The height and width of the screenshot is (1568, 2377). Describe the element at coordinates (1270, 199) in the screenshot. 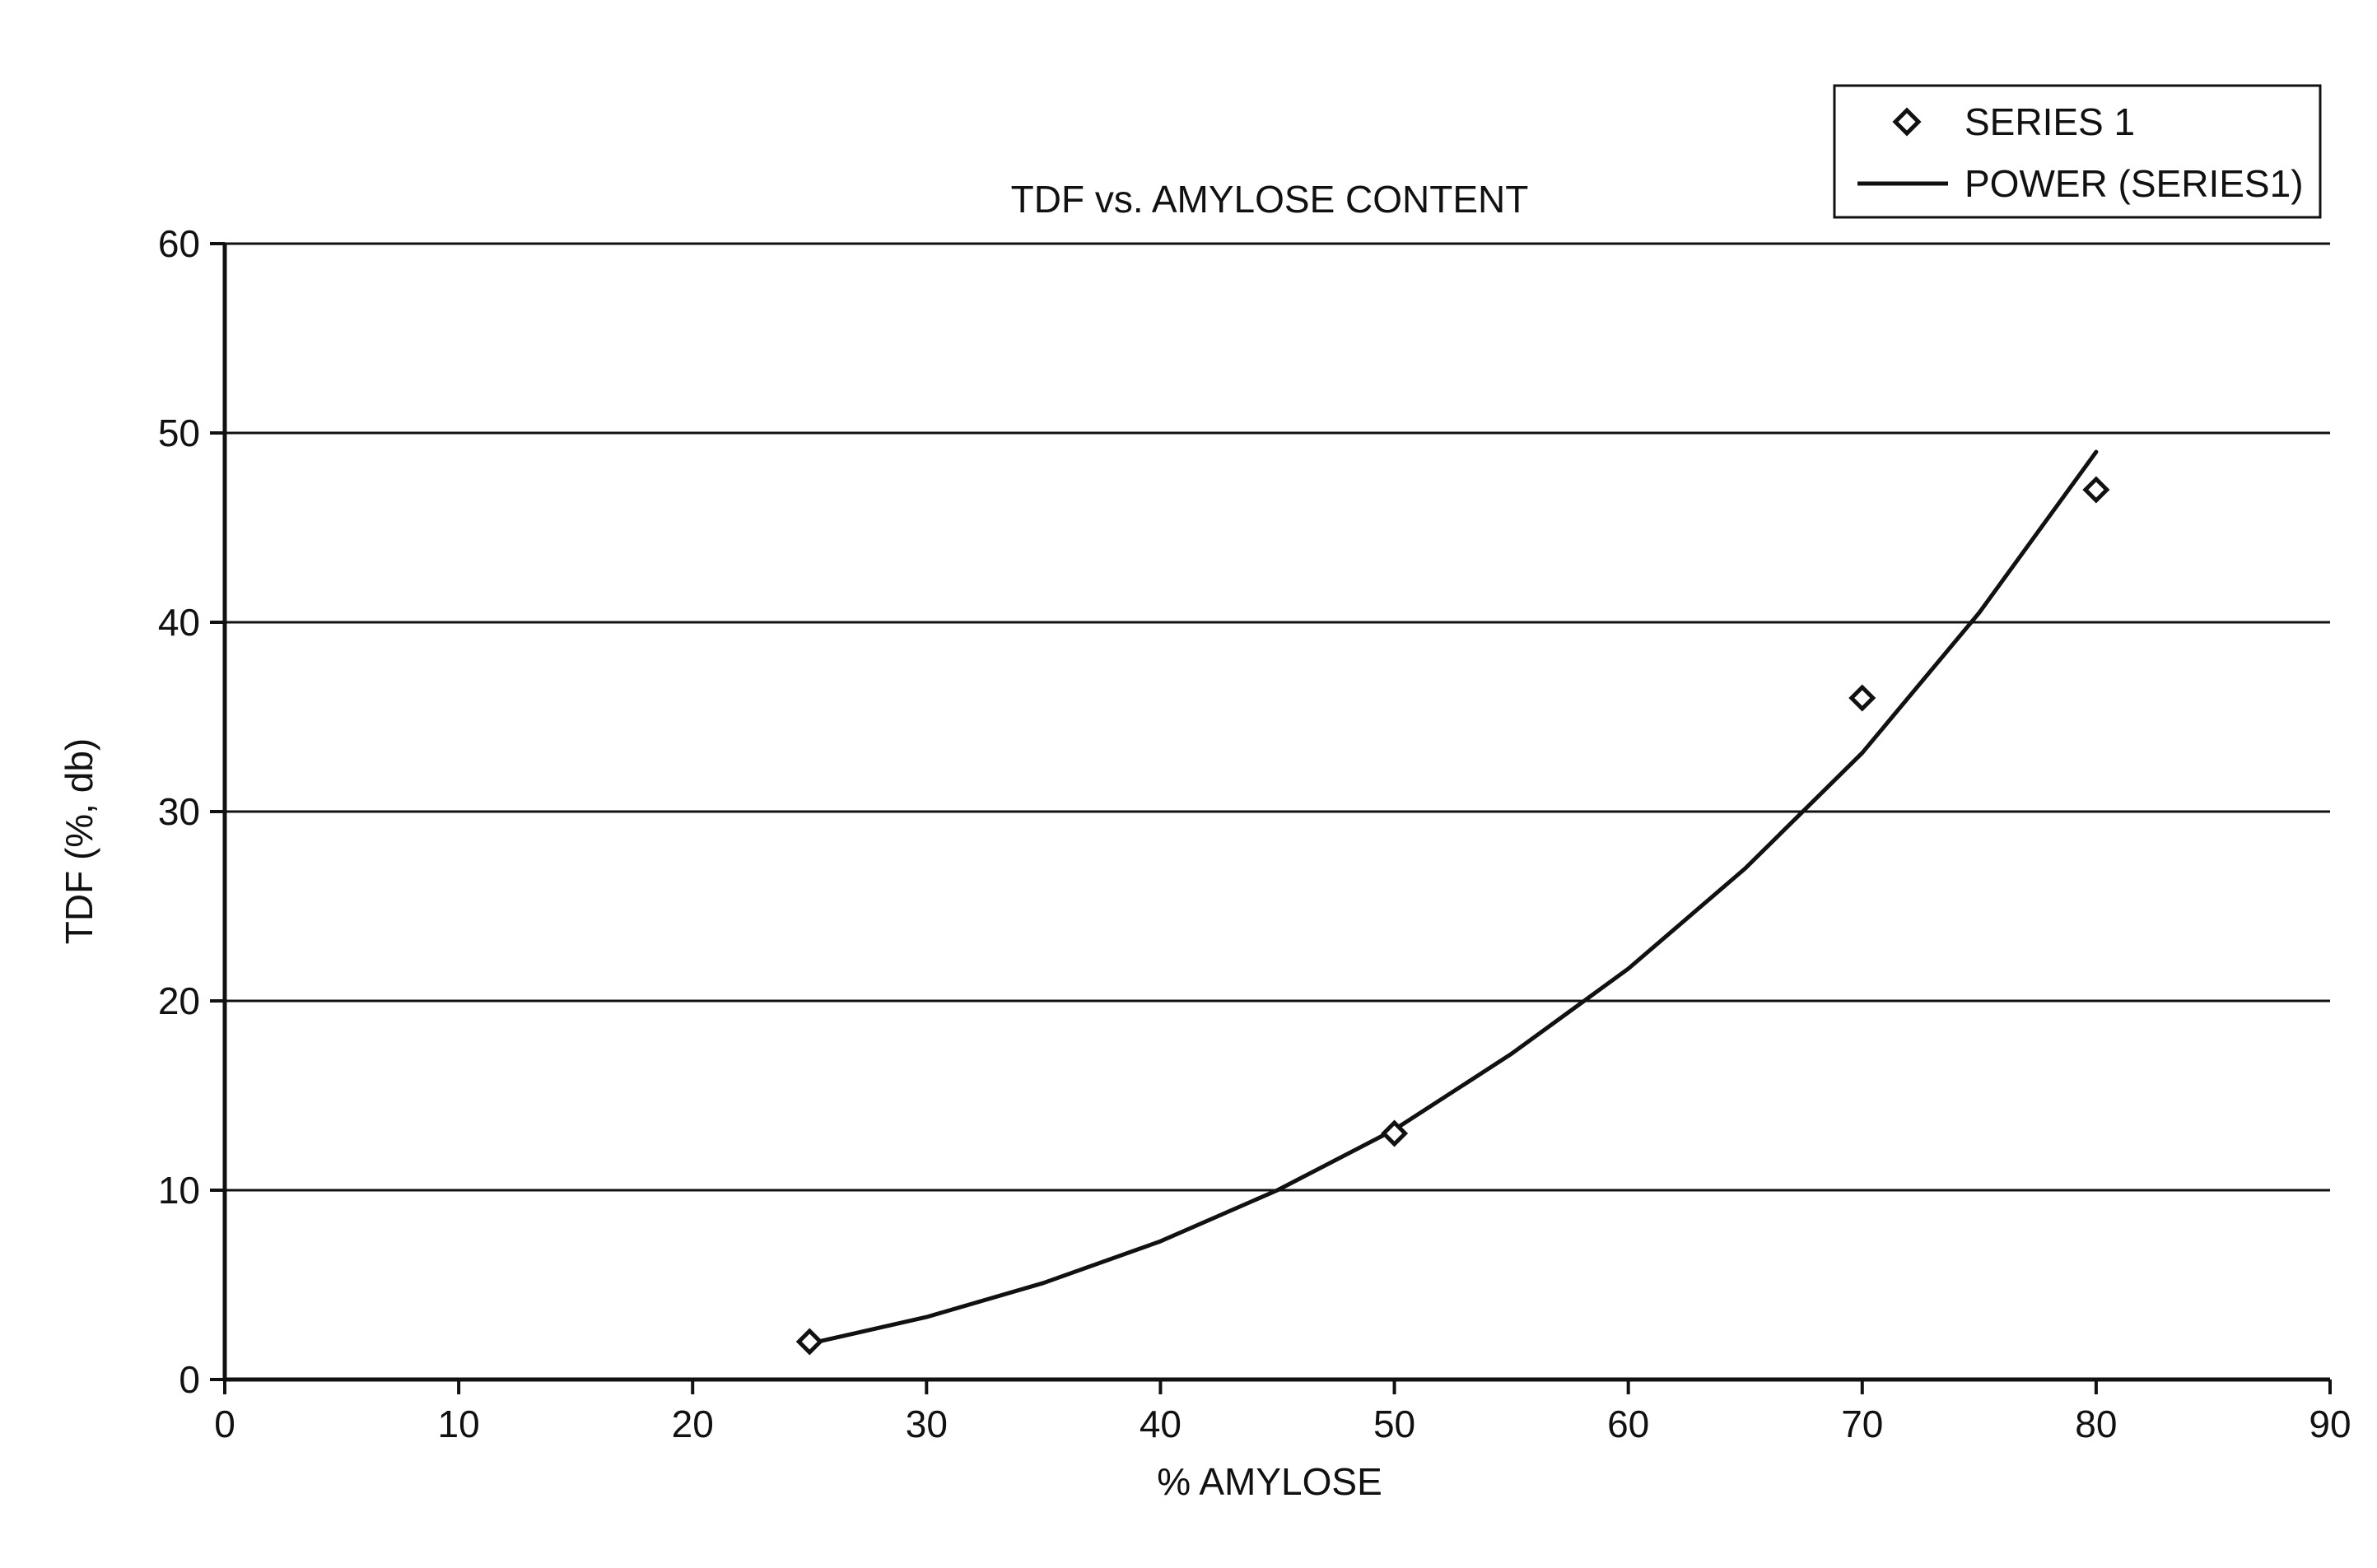

I see `chart-title: TDF vs. AMYLOSE CONTENT` at that location.